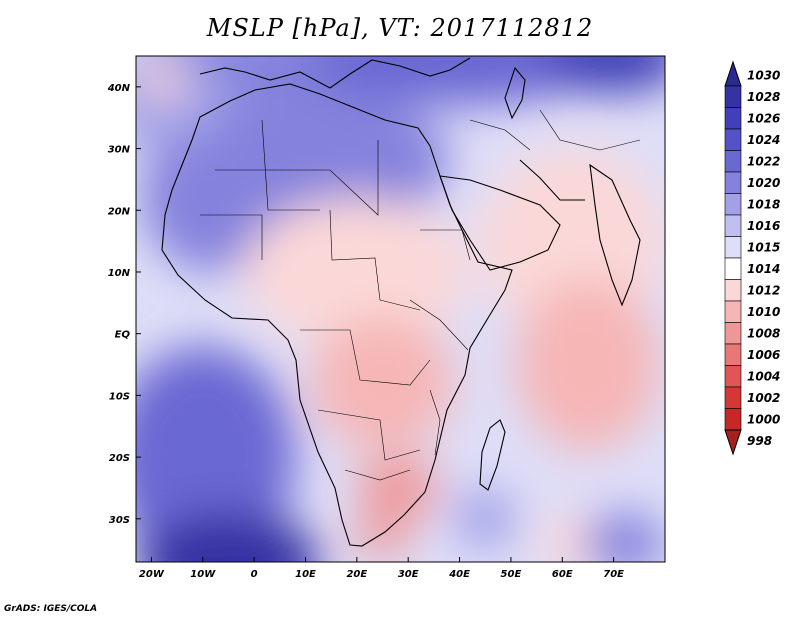 The width and height of the screenshot is (800, 618). I want to click on colorbar-label: 1002, so click(763, 398).